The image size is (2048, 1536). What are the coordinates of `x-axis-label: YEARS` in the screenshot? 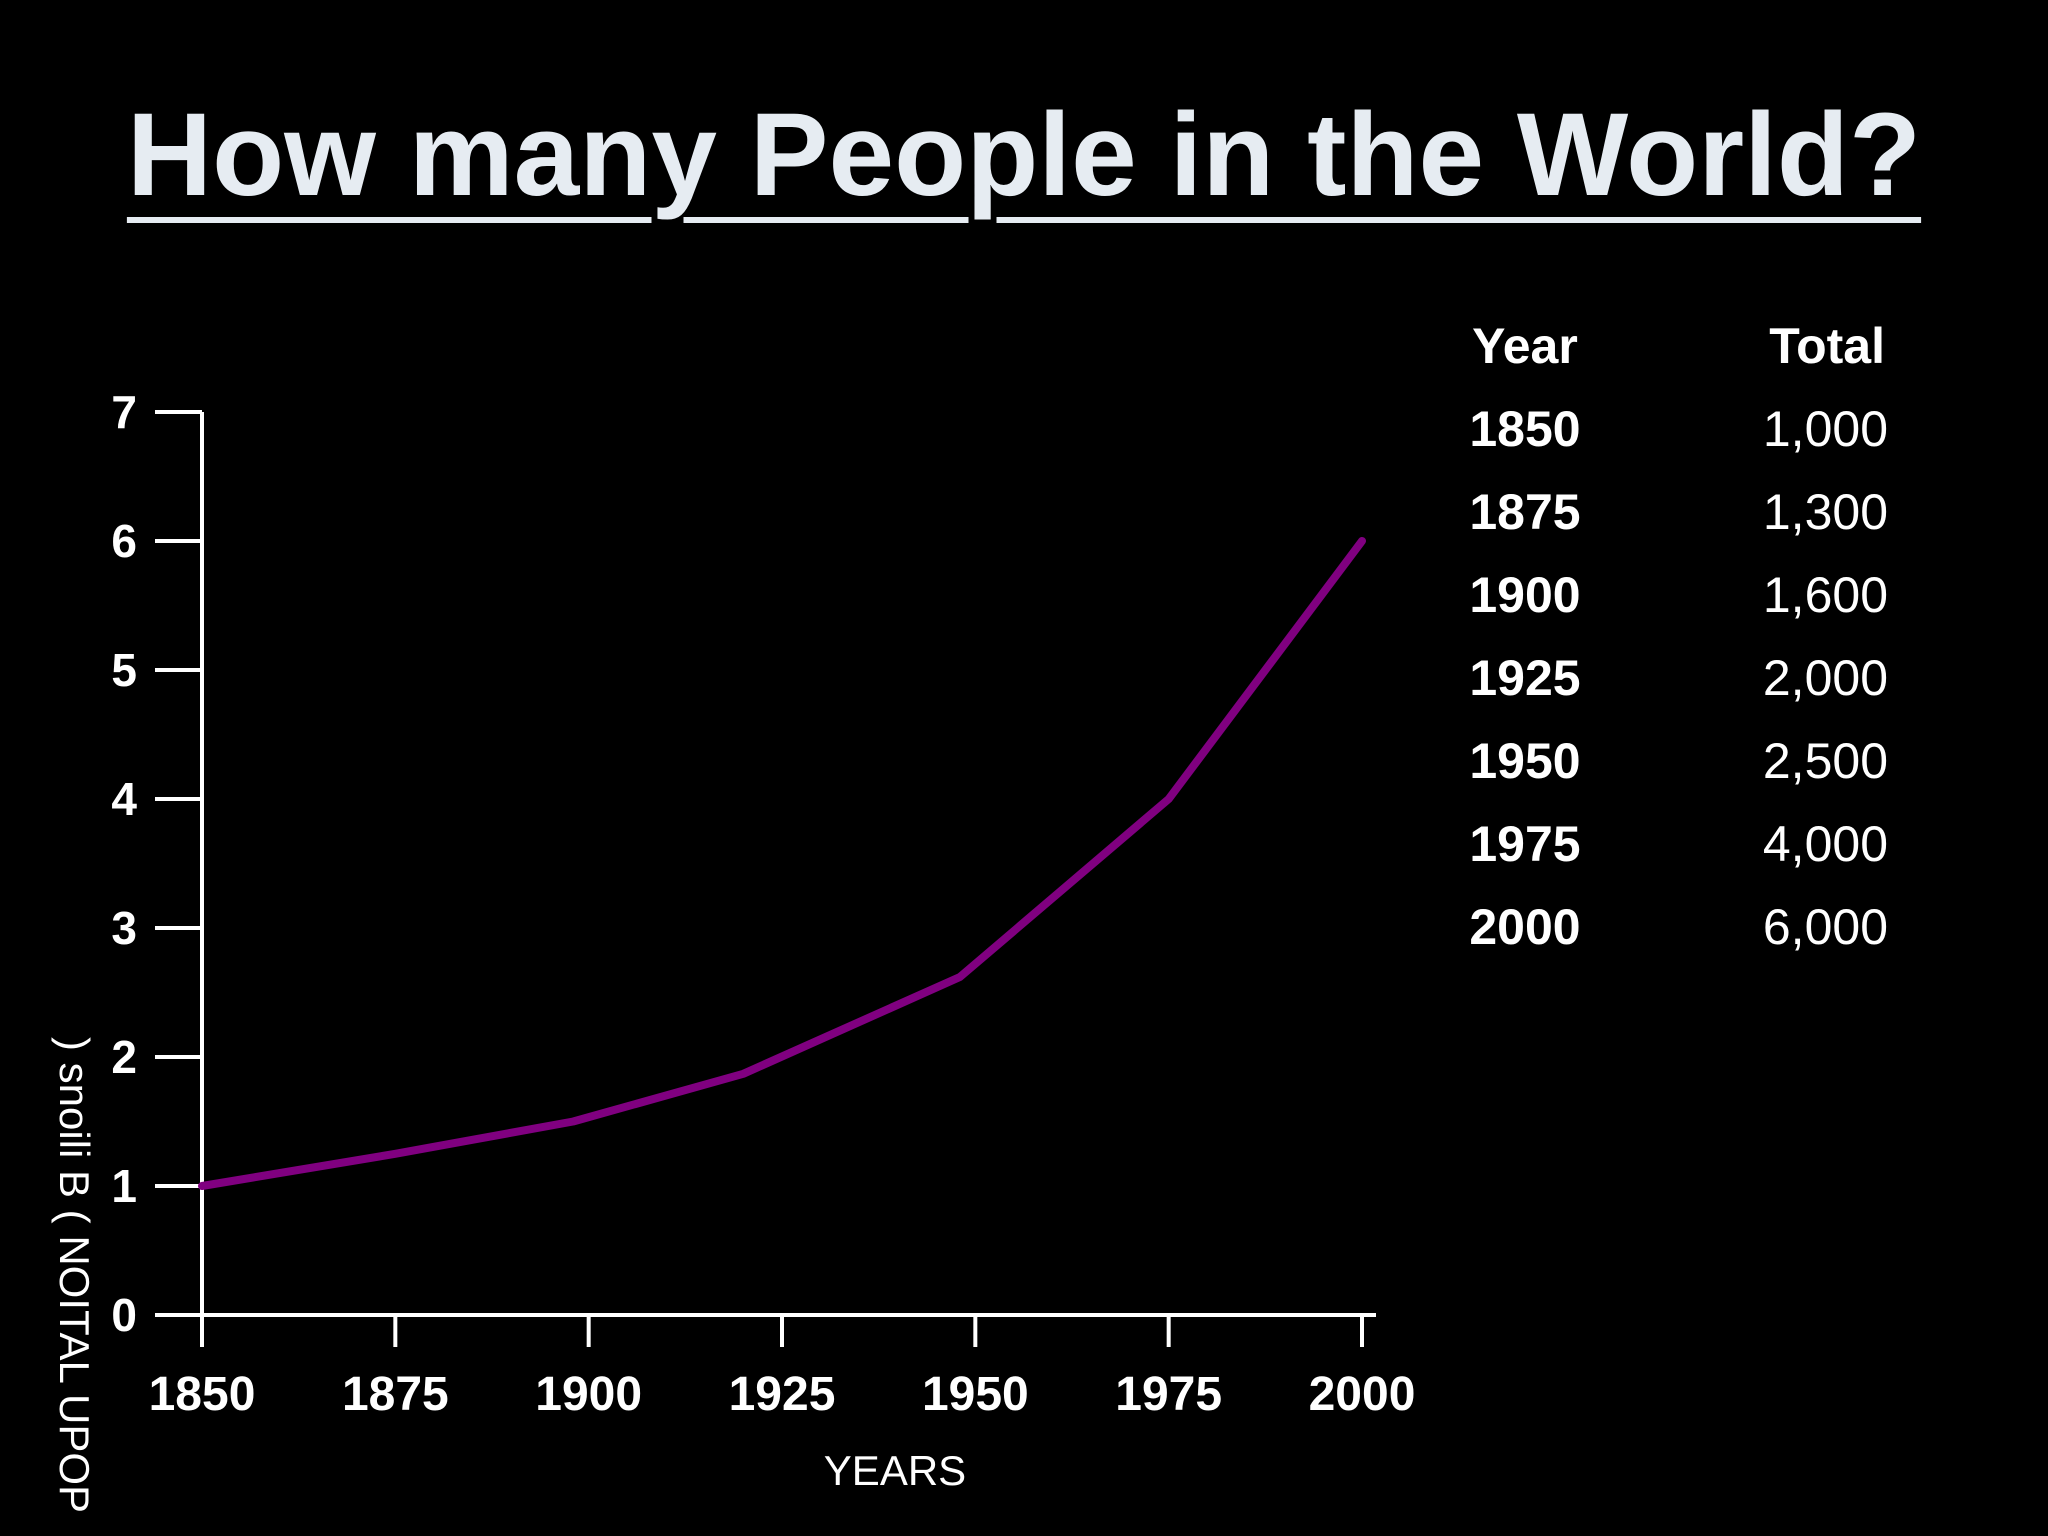 It's located at (895, 1470).